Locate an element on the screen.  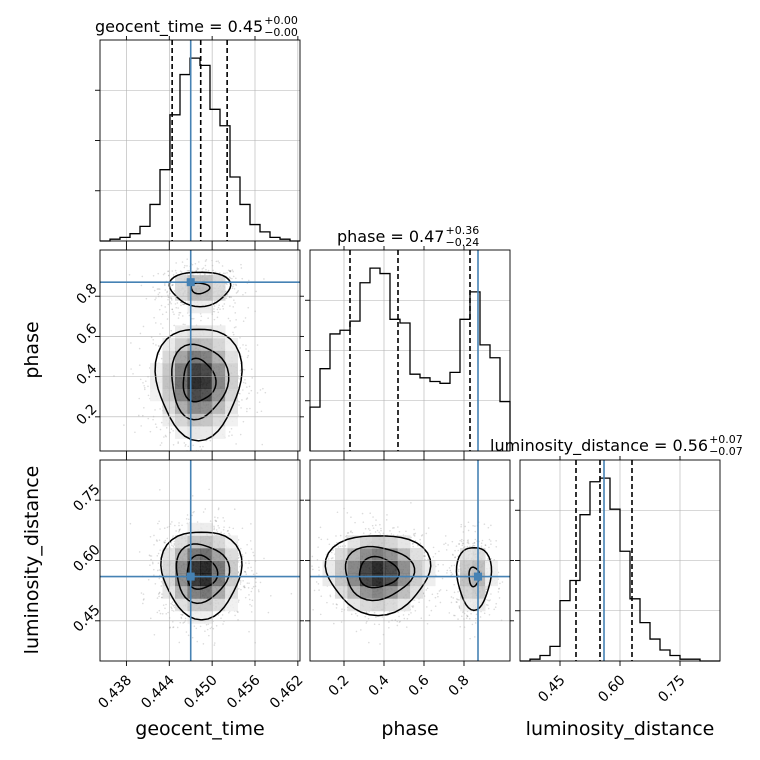
marginal-phase is located at coordinates (408, 351).